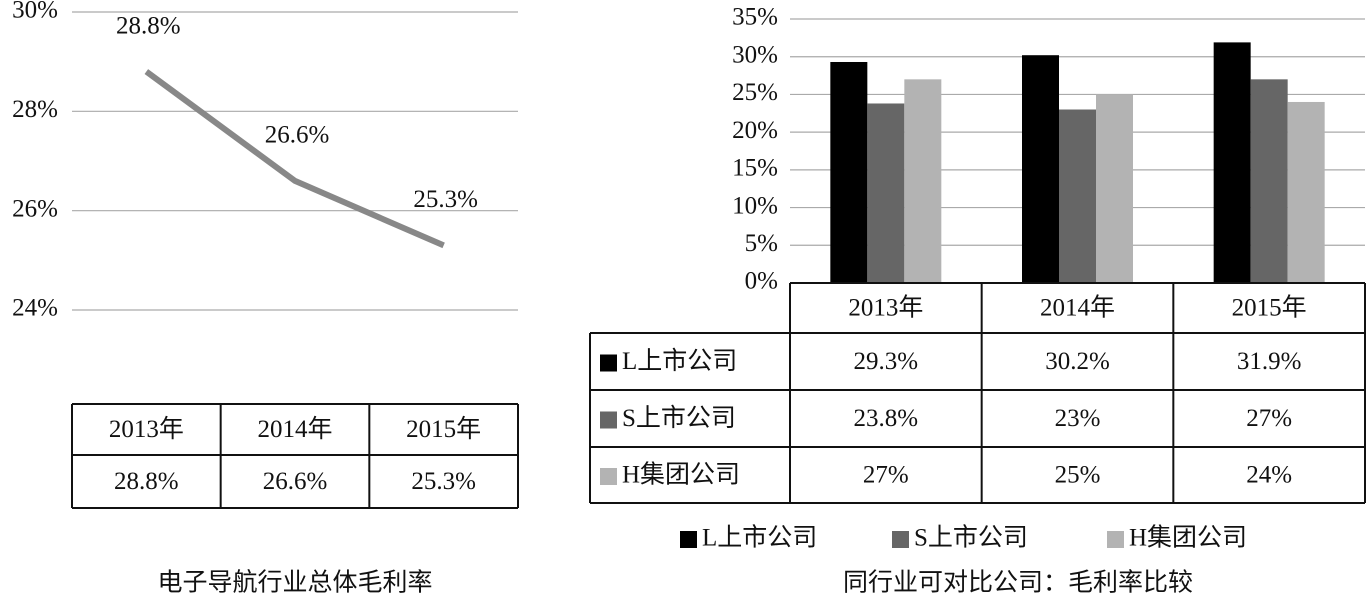  What do you see at coordinates (971, 538) in the screenshot?
I see `legend-label: S上市公司` at bounding box center [971, 538].